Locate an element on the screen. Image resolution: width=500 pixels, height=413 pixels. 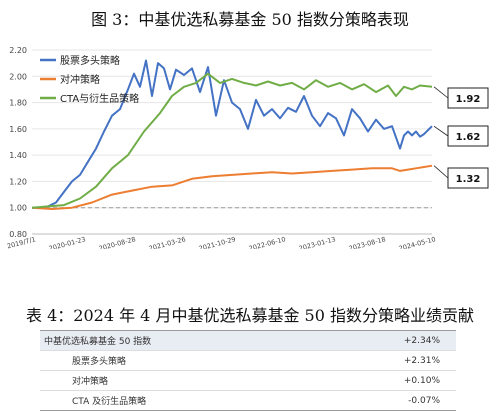
y-tick-label: 0.80 is located at coordinates (18, 234).